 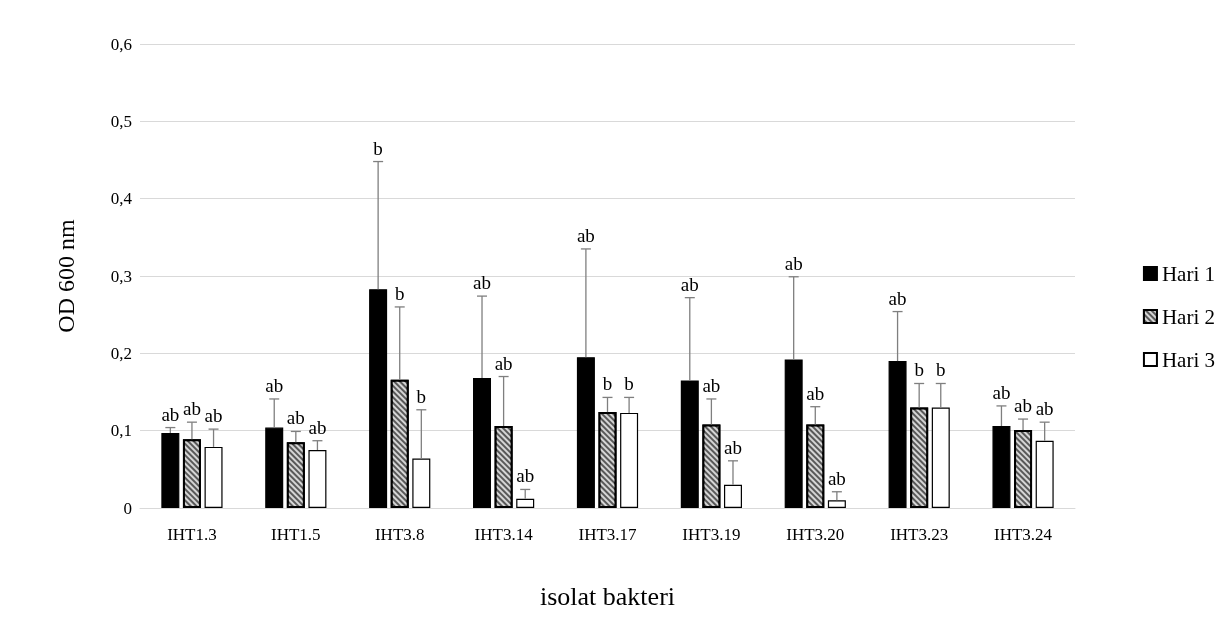 I want to click on x-tick-label: IHT1.5, so click(x=296, y=534).